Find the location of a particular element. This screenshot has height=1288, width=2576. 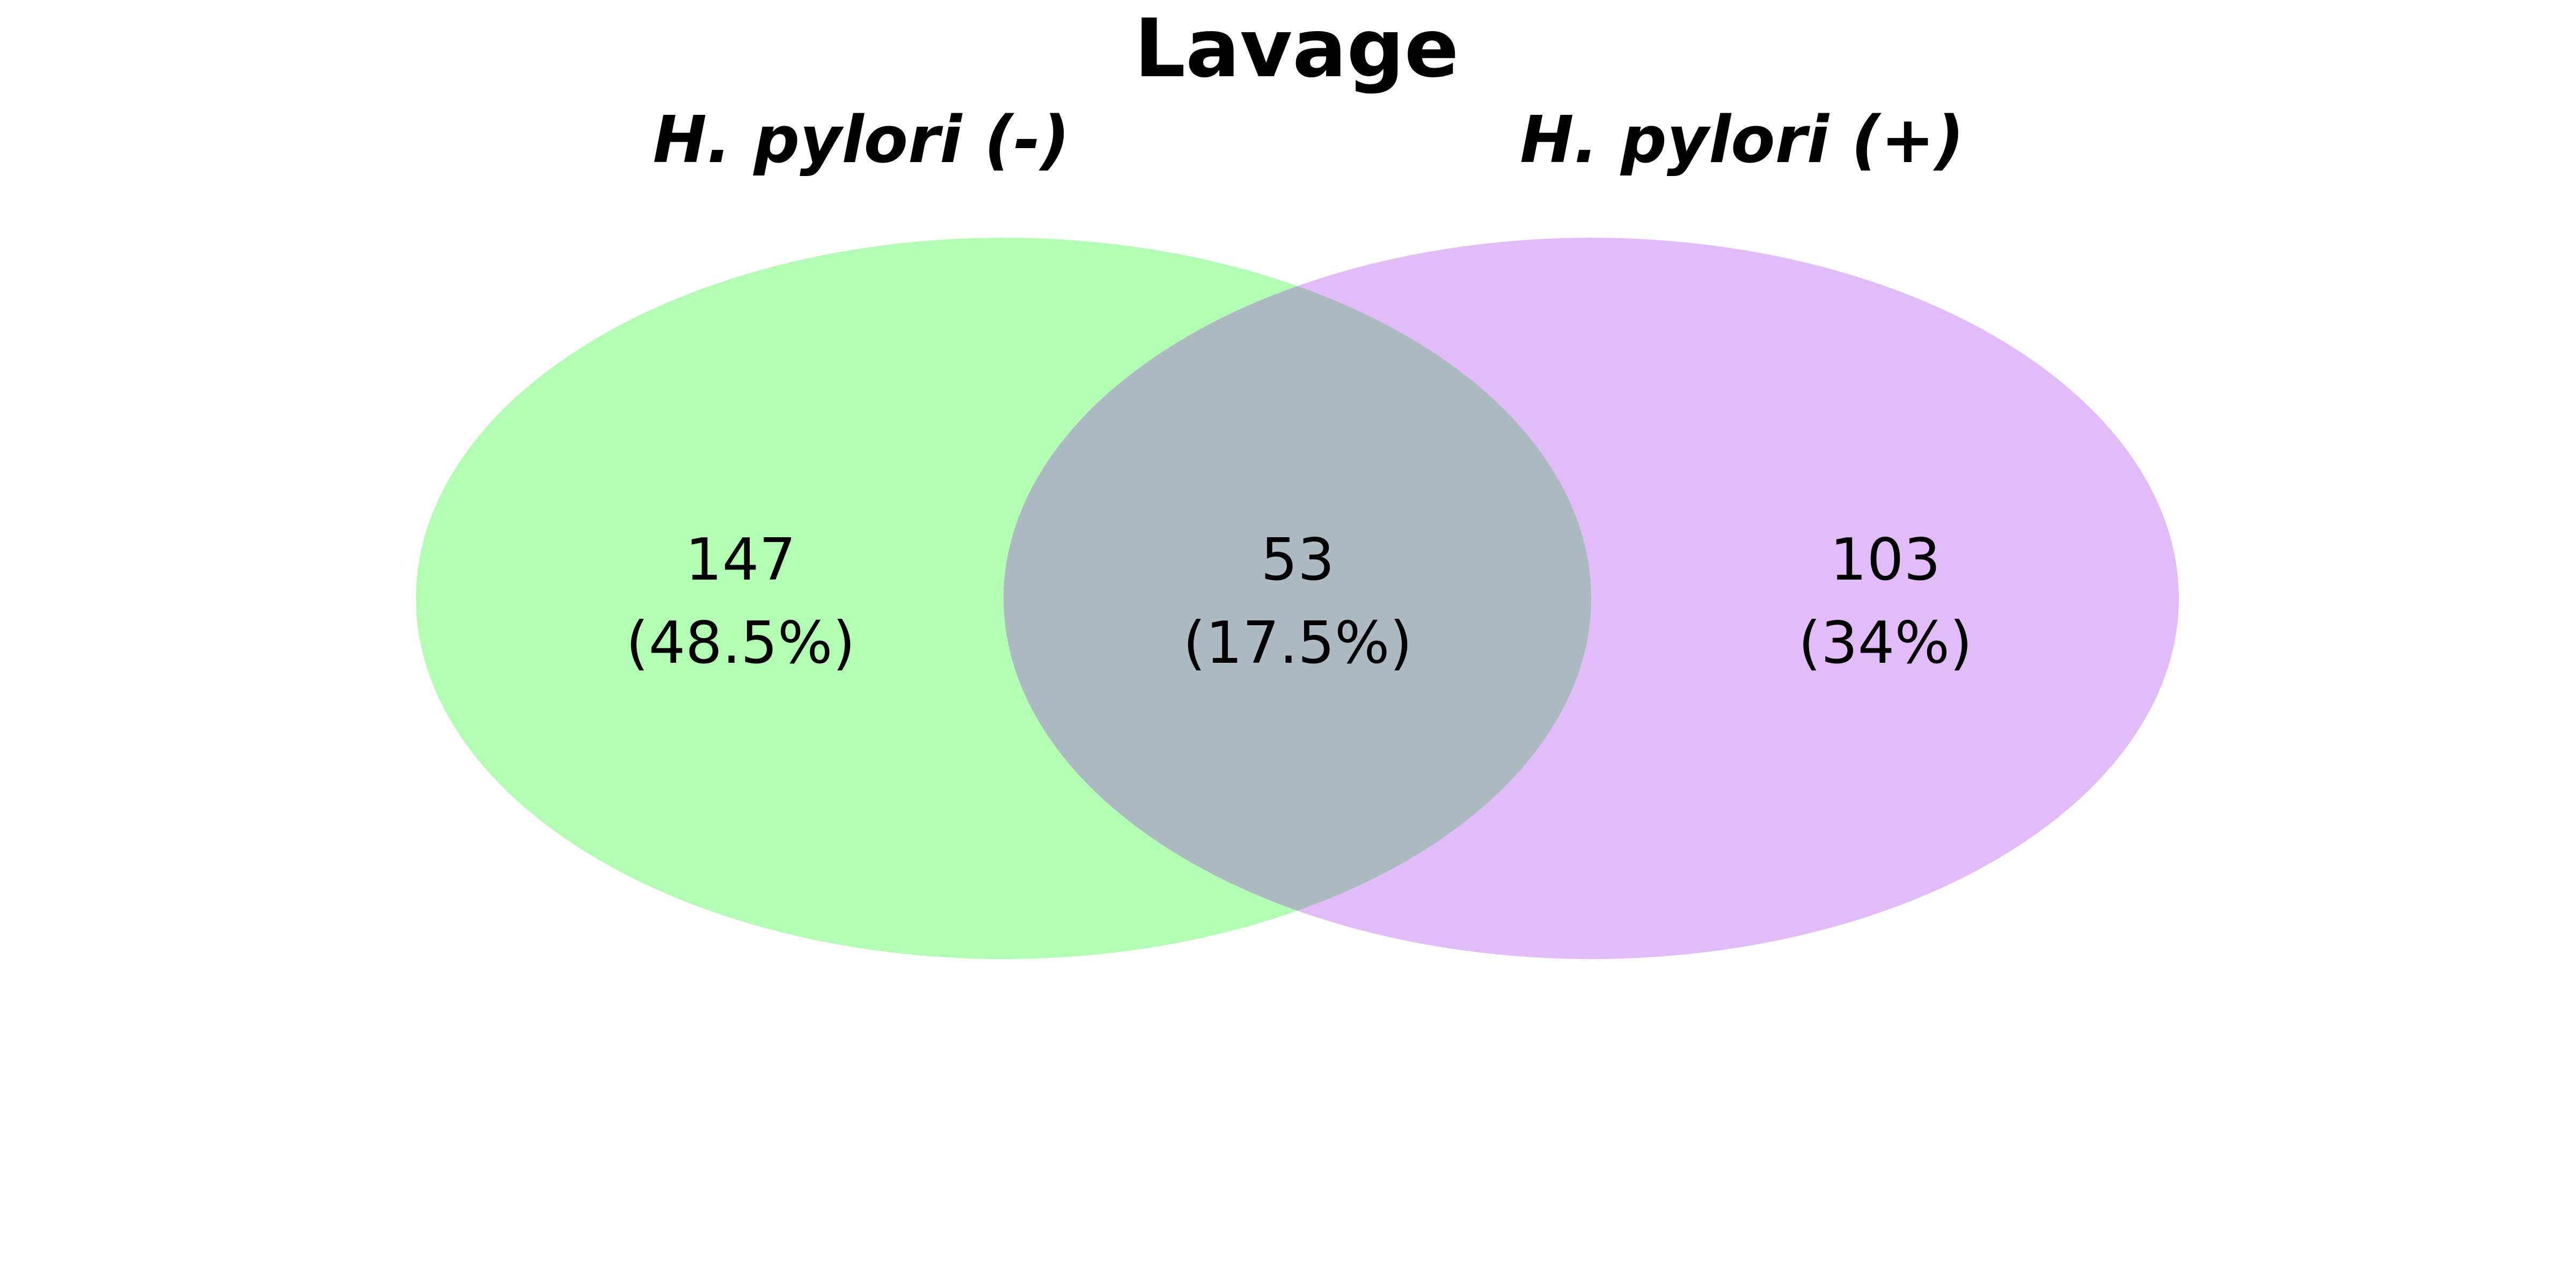

diagram-title: Lavage is located at coordinates (1297, 49).